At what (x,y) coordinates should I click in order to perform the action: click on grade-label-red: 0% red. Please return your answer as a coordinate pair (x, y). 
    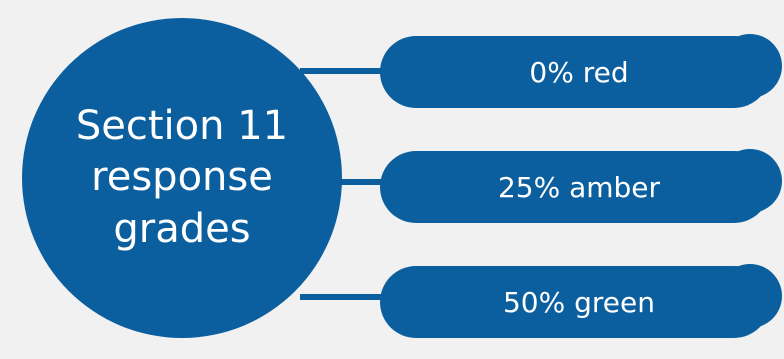
    Looking at the image, I should click on (579, 72).